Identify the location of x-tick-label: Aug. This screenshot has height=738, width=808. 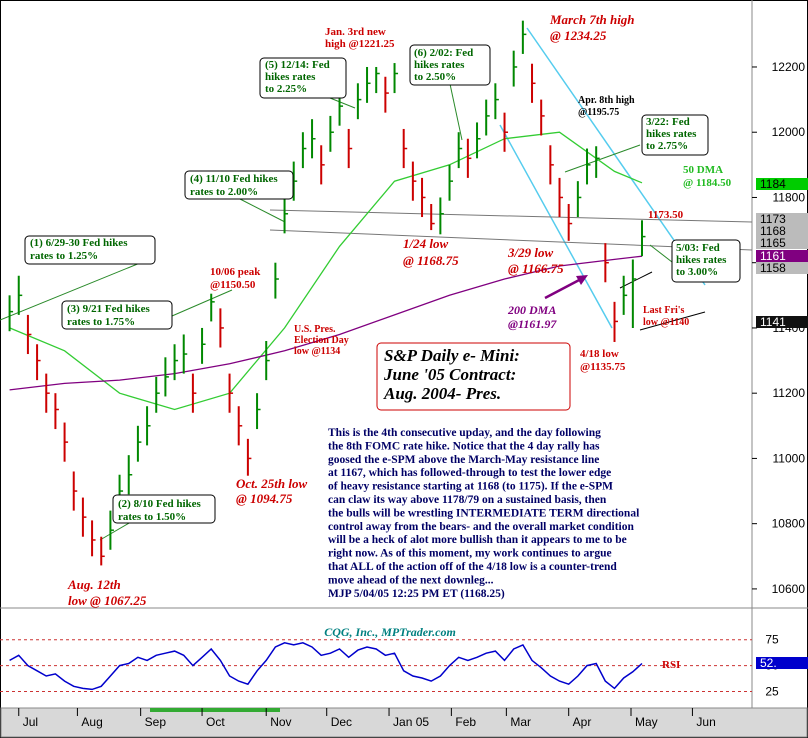
(91, 722).